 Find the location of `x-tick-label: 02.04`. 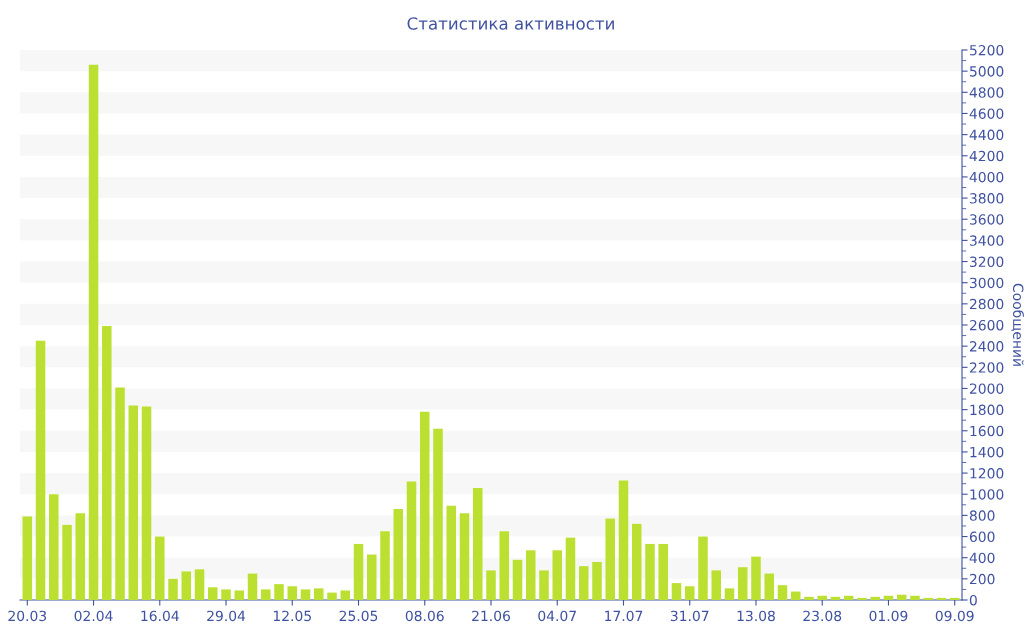

x-tick-label: 02.04 is located at coordinates (93, 616).